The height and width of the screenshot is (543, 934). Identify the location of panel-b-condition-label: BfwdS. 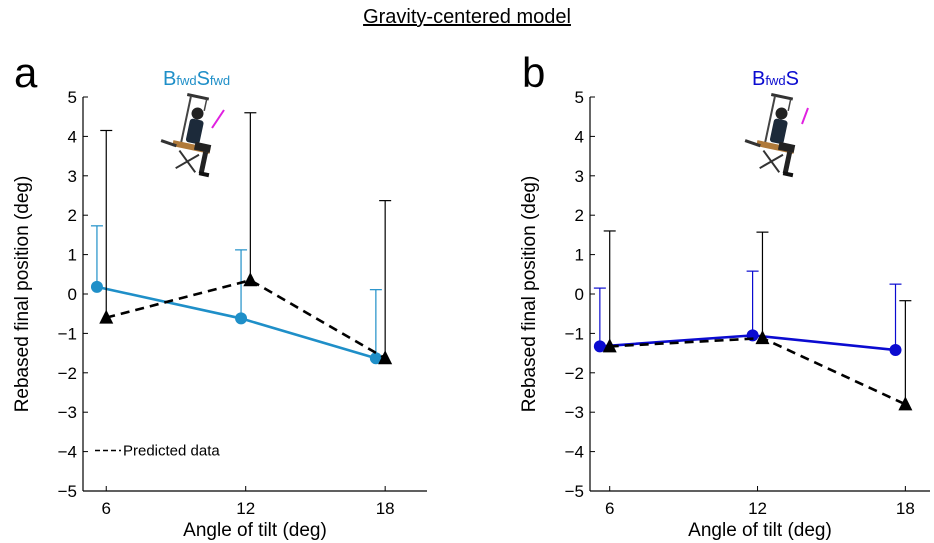
(775, 79).